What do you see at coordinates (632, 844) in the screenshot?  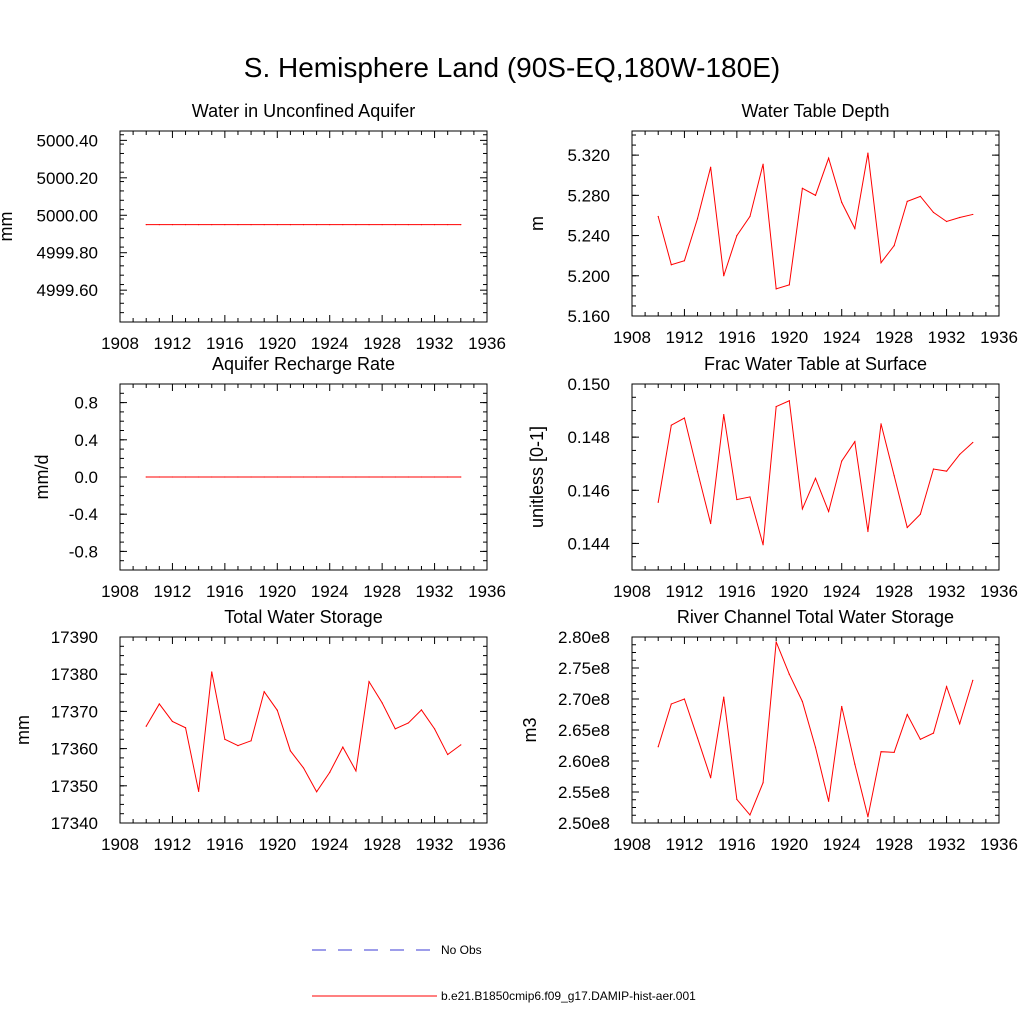 I see `x-tick-label: 1908` at bounding box center [632, 844].